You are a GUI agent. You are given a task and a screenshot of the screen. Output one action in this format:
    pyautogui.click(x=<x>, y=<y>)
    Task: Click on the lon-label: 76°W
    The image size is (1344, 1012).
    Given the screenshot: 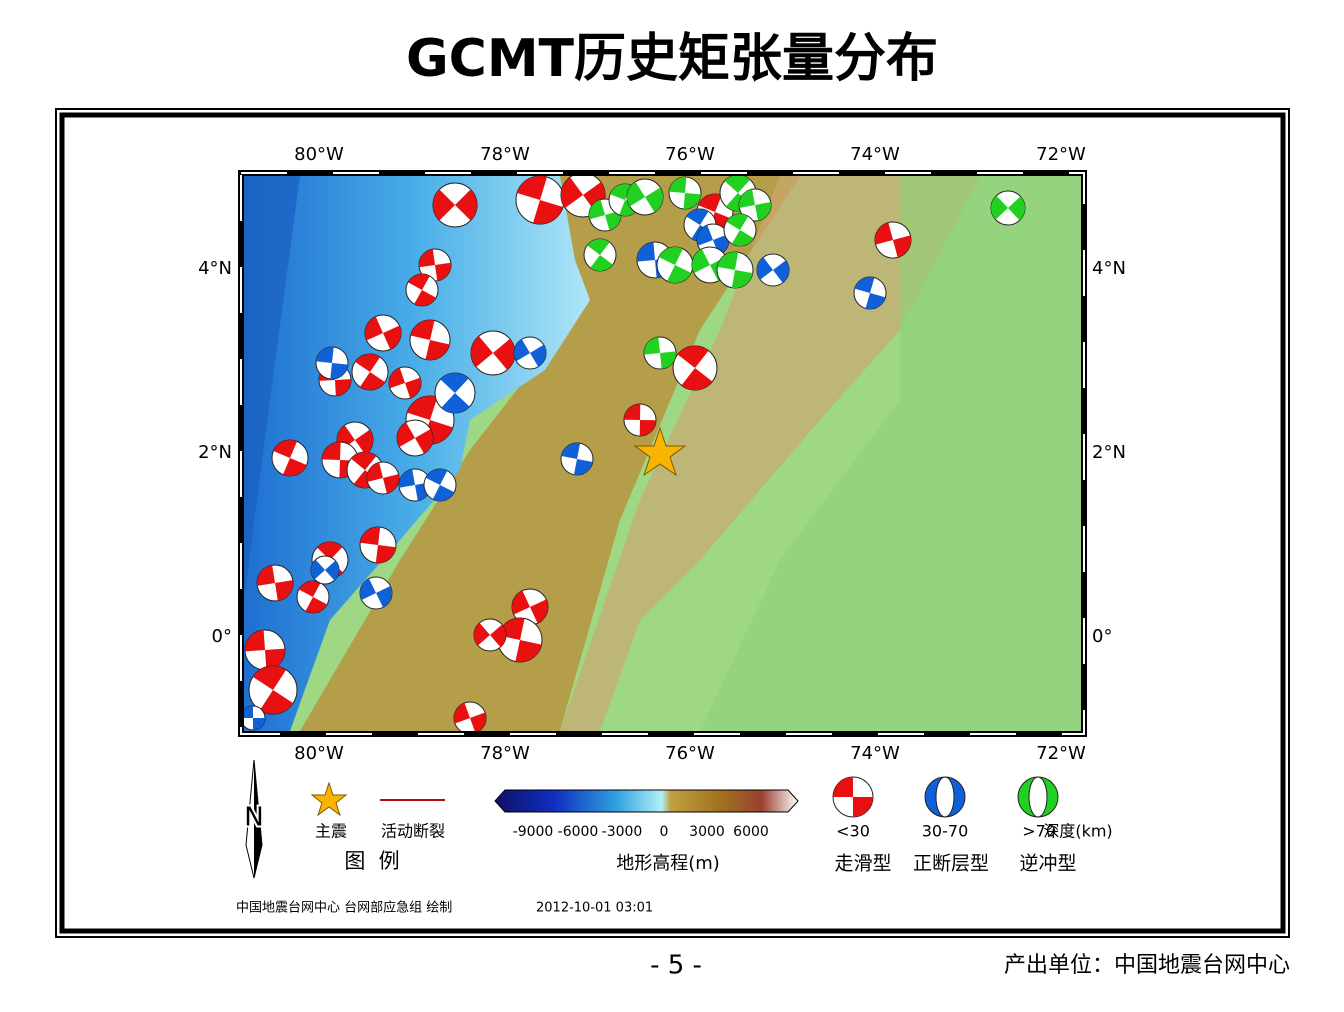 What is the action you would take?
    pyautogui.click(x=690, y=154)
    